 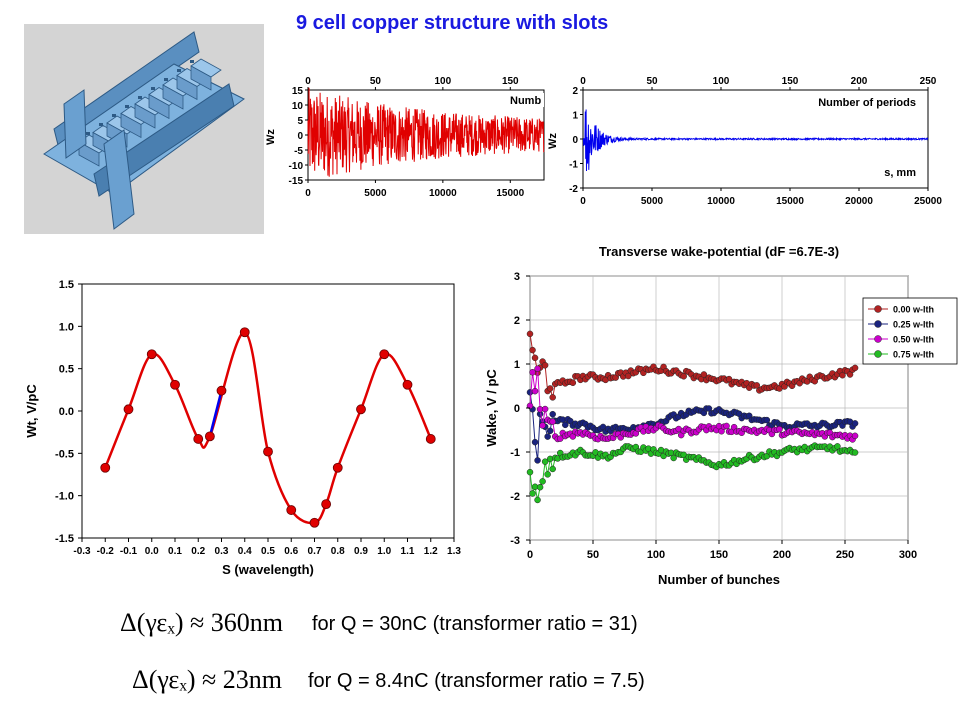 What do you see at coordinates (202, 622) in the screenshot?
I see `equation-1: Δ(γεₓ) ≈ 360nm` at bounding box center [202, 622].